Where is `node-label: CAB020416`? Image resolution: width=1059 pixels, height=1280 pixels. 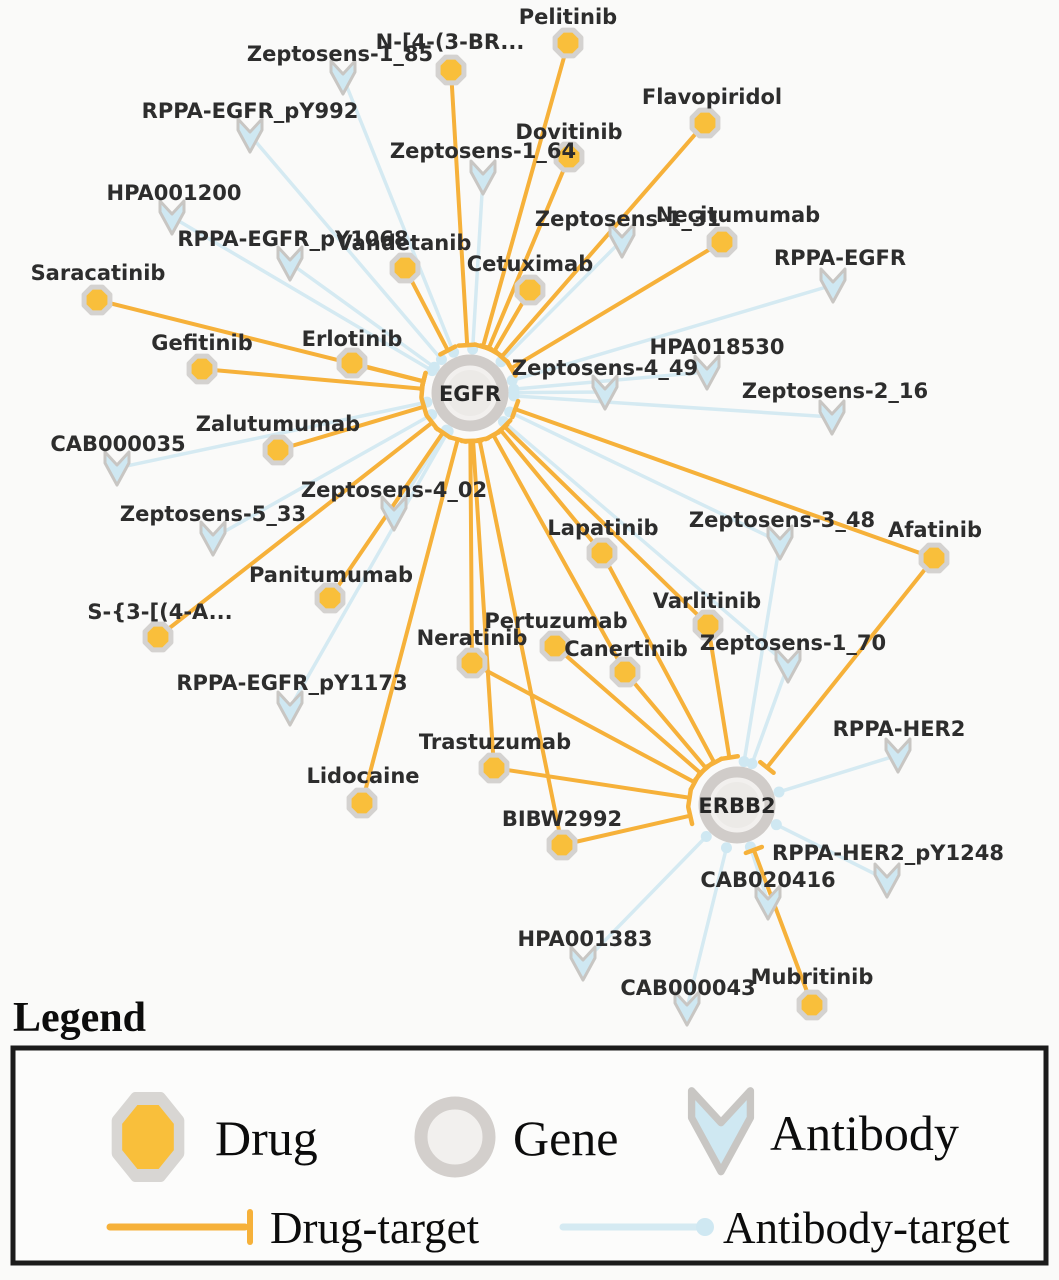 node-label: CAB020416 is located at coordinates (767, 880).